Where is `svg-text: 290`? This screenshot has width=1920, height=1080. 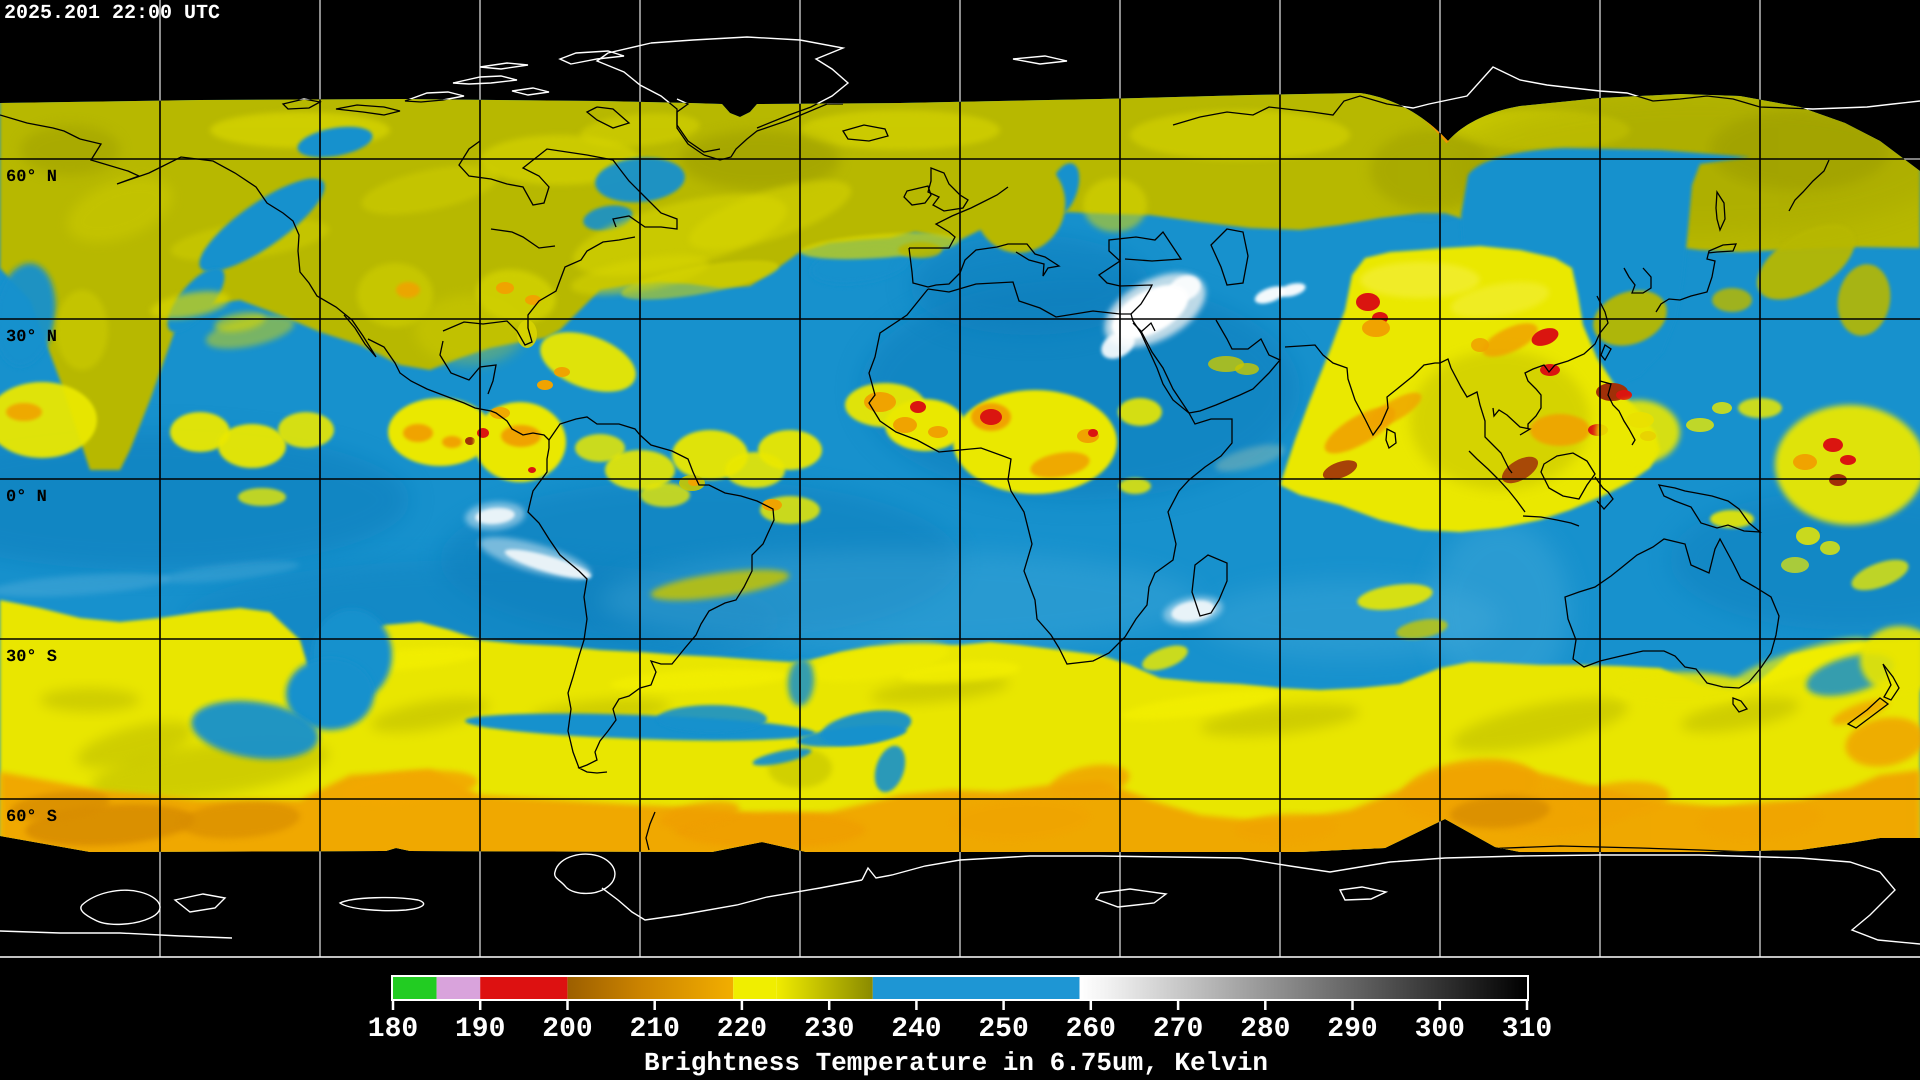 svg-text: 290 is located at coordinates (1352, 1029).